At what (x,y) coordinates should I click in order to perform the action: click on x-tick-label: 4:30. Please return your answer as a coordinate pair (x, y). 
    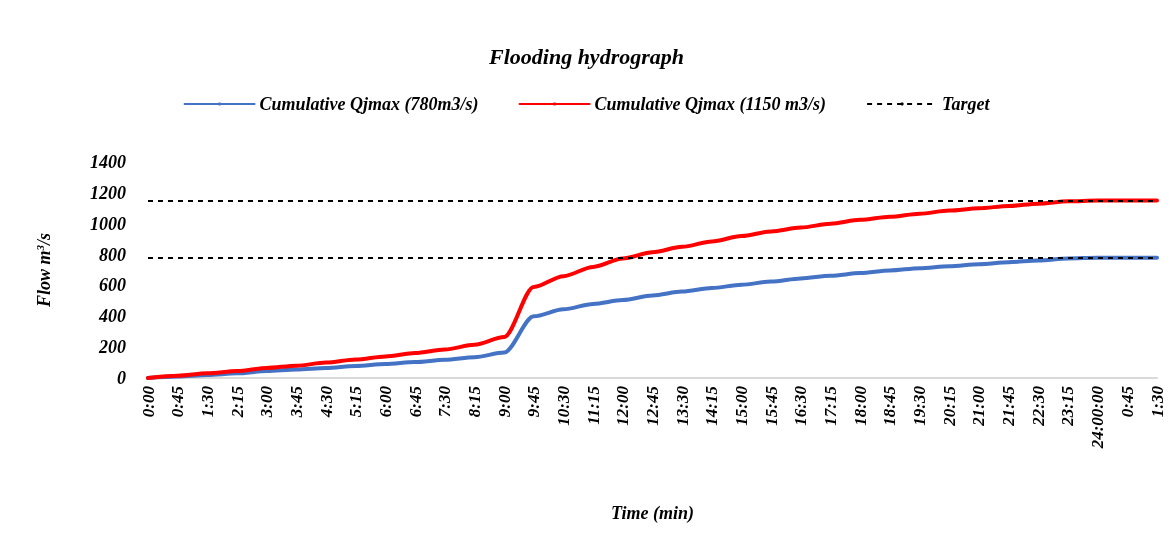
    Looking at the image, I should click on (326, 402).